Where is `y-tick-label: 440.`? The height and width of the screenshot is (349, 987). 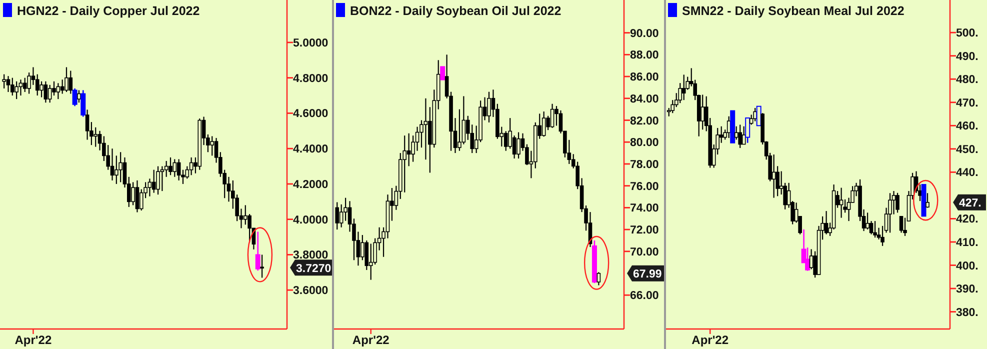
y-tick-label: 440. is located at coordinates (967, 173).